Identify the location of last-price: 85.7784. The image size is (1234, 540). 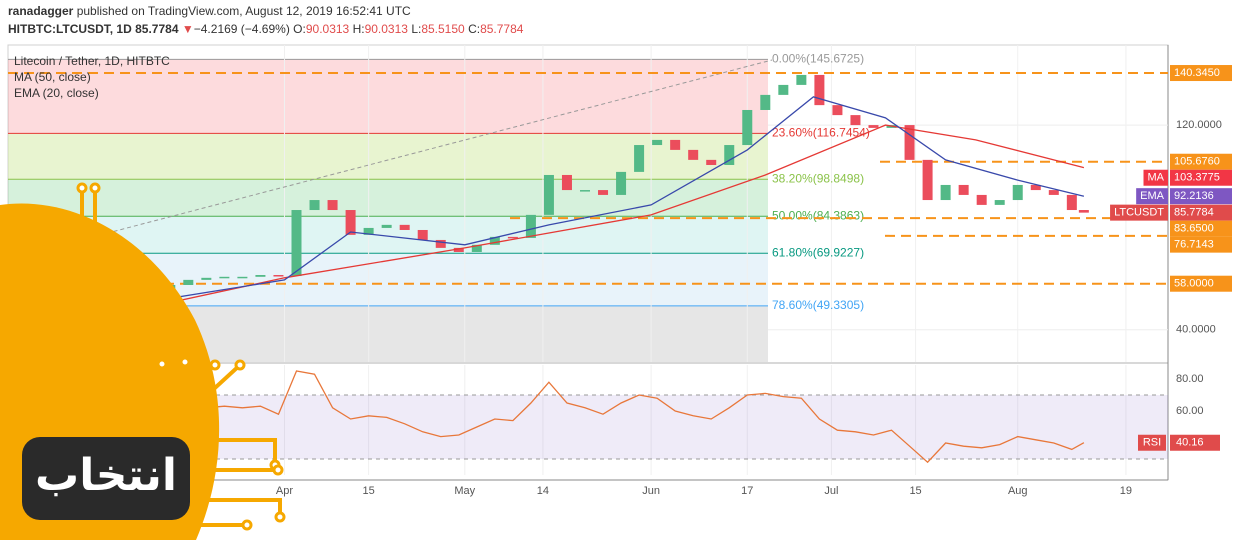
(157, 29).